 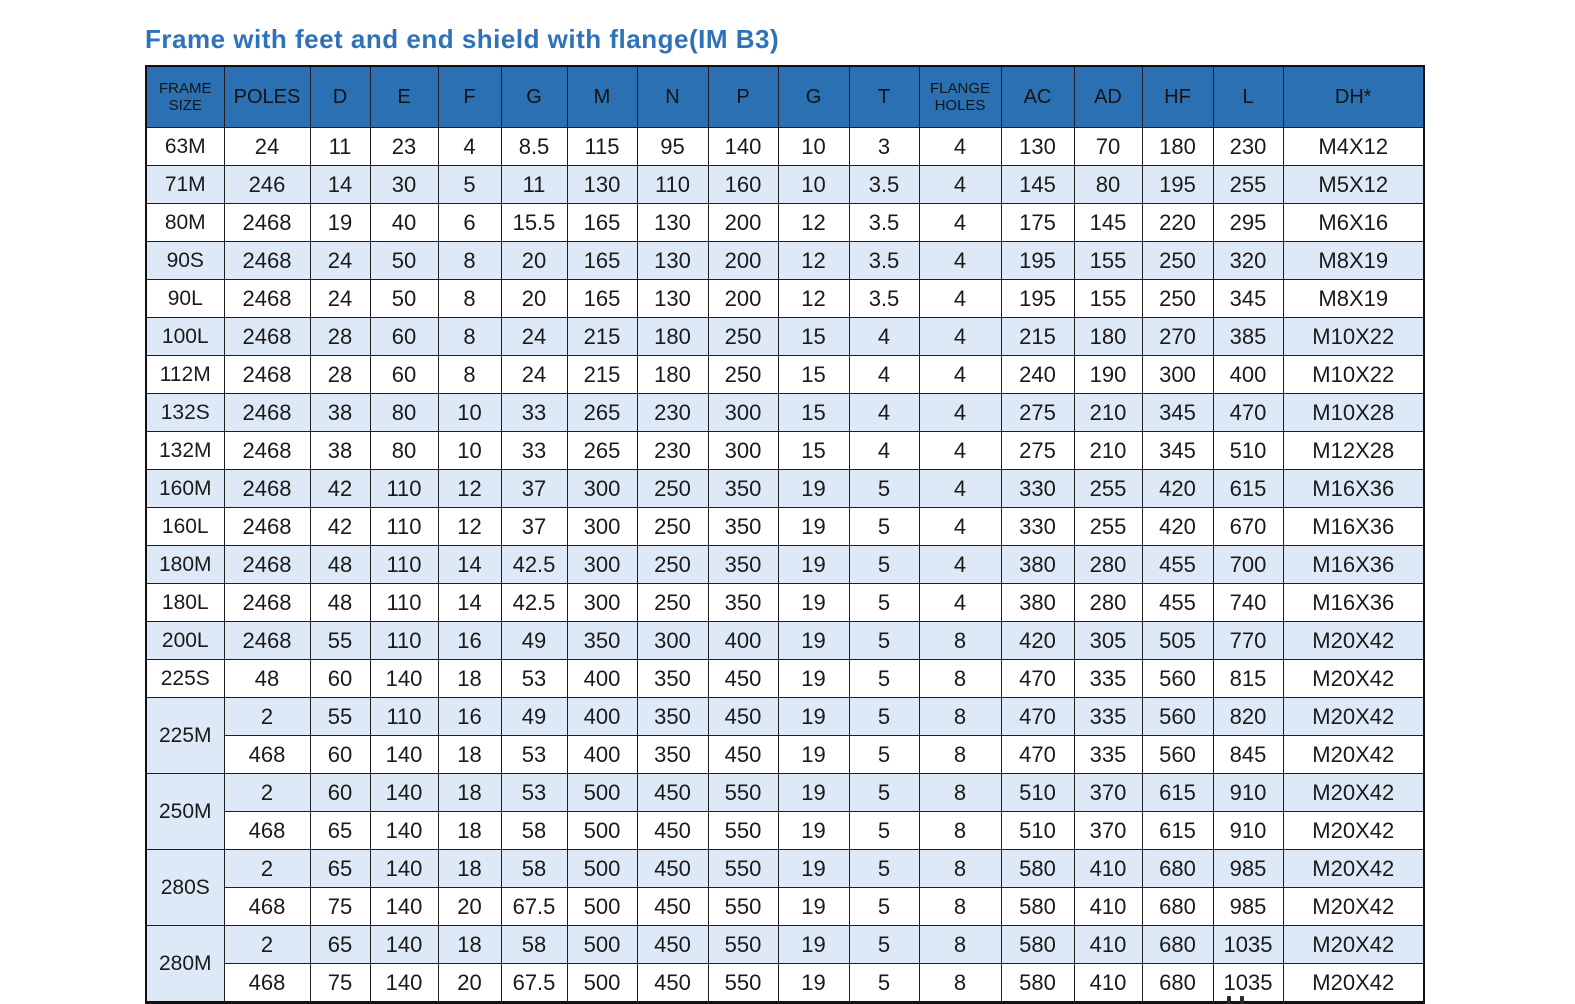 What do you see at coordinates (884, 983) in the screenshot?
I see `cell-t: 5` at bounding box center [884, 983].